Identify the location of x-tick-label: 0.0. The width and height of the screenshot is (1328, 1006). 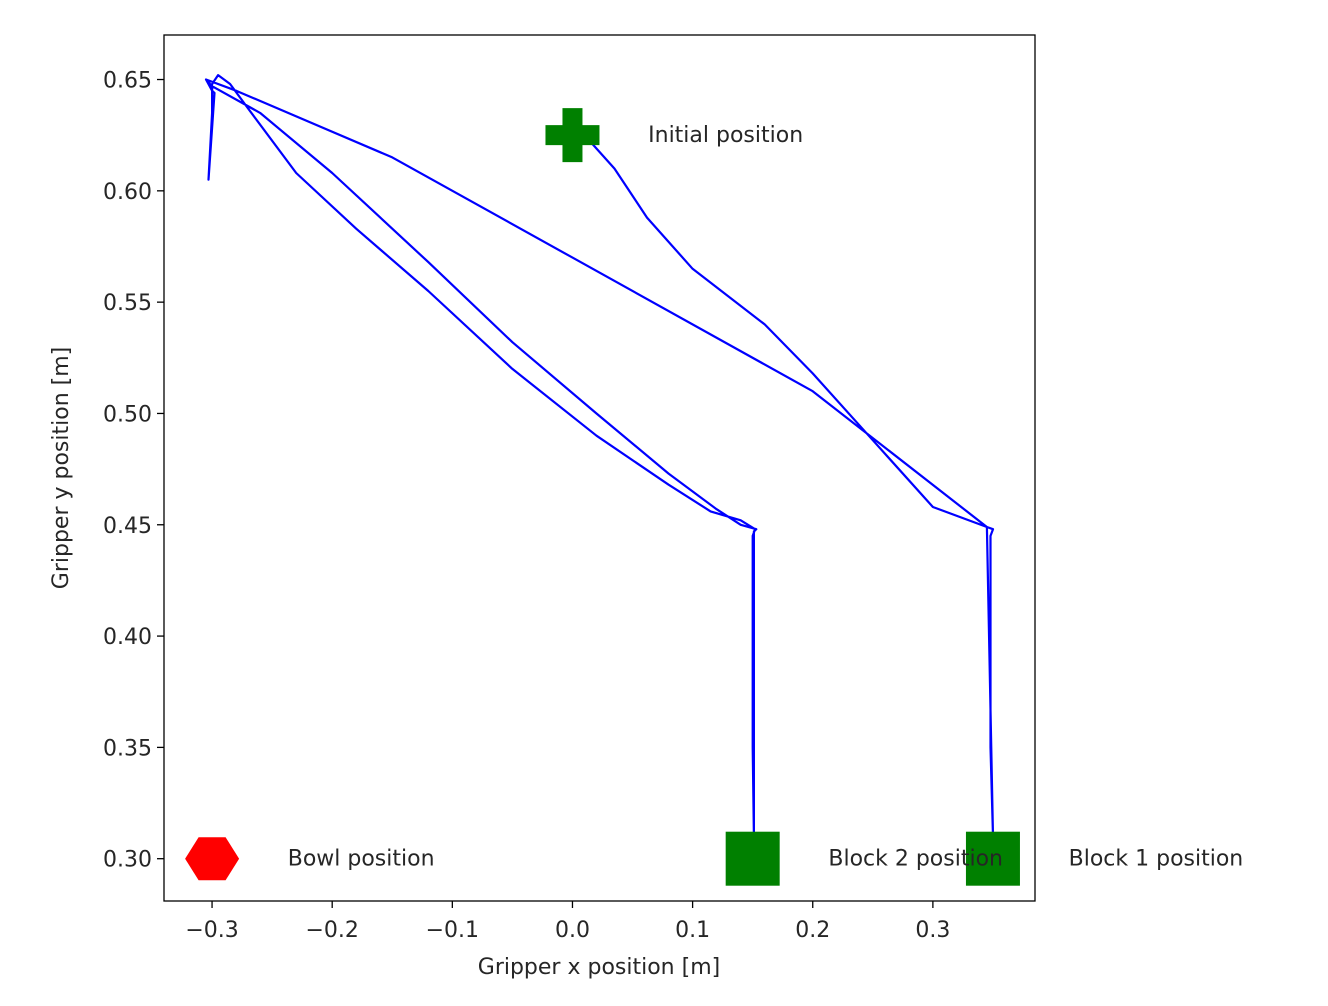
(572, 930).